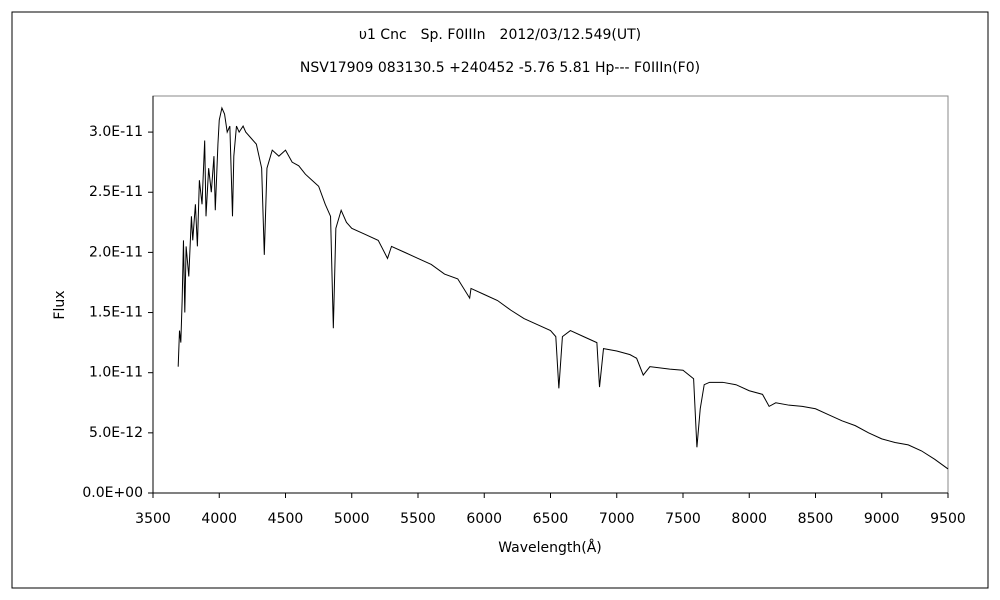 Image resolution: width=1000 pixels, height=600 pixels. What do you see at coordinates (617, 519) in the screenshot?
I see `x-tick-label: 7000` at bounding box center [617, 519].